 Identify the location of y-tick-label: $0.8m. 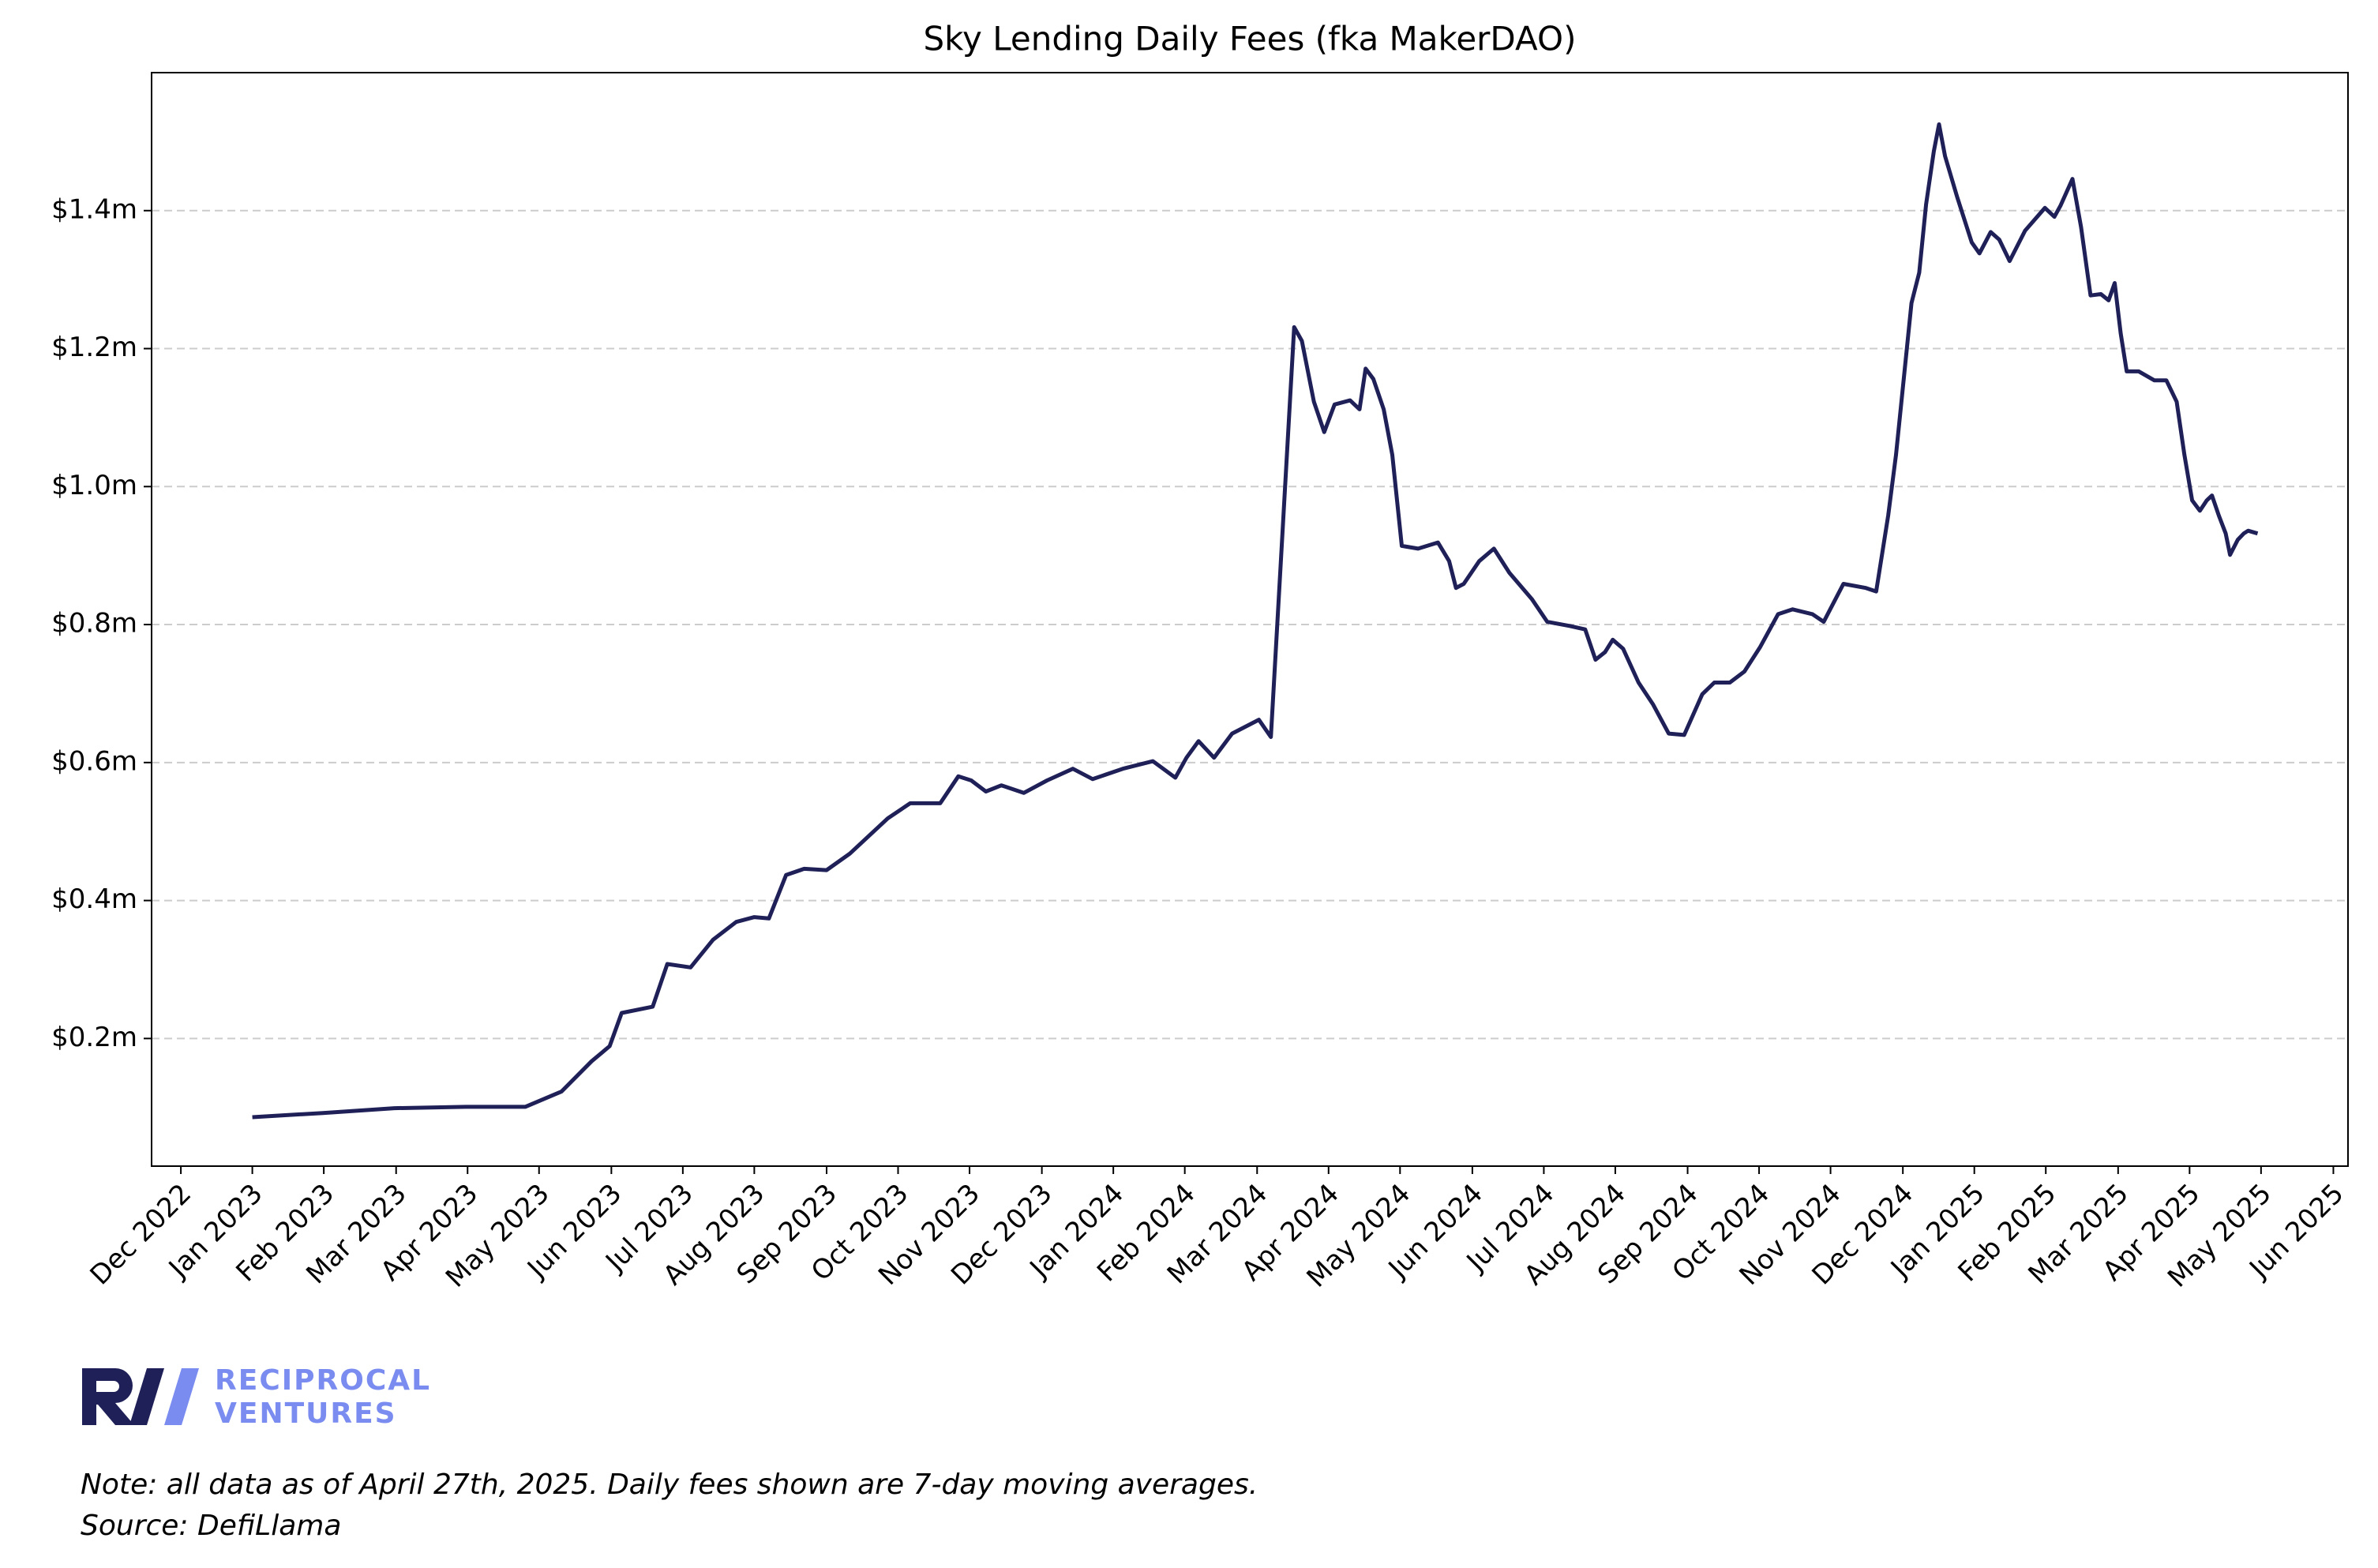
(94, 624).